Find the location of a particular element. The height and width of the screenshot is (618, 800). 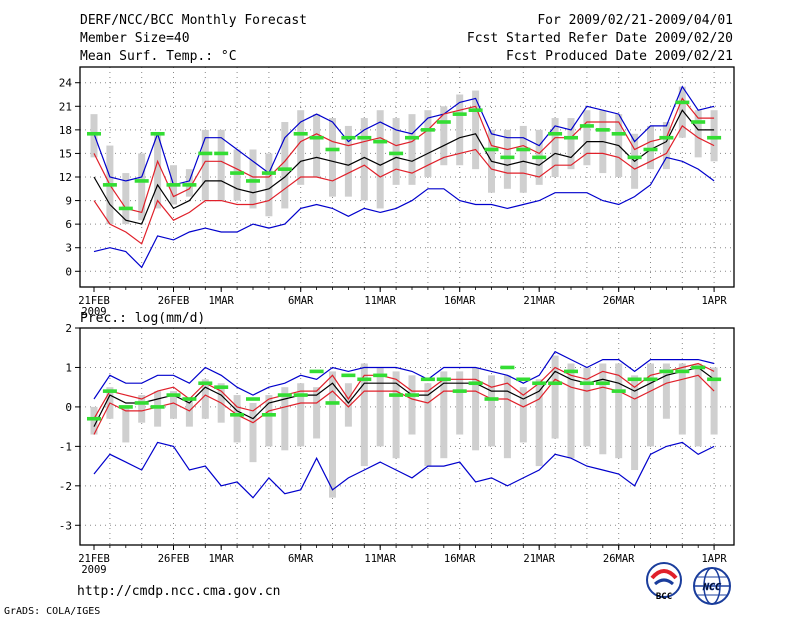

y-tick-label: -3 is located at coordinates (65, 525).